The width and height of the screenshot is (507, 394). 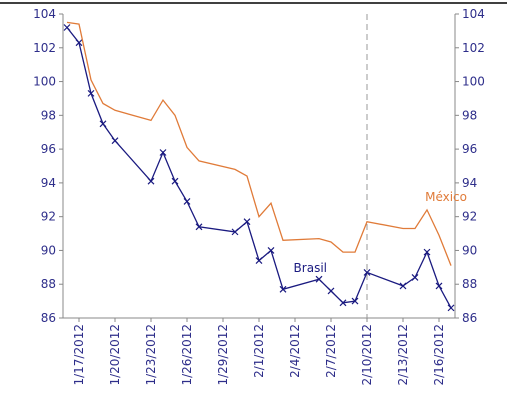 What do you see at coordinates (469, 115) in the screenshot?
I see `y2-tick-label: 98` at bounding box center [469, 115].